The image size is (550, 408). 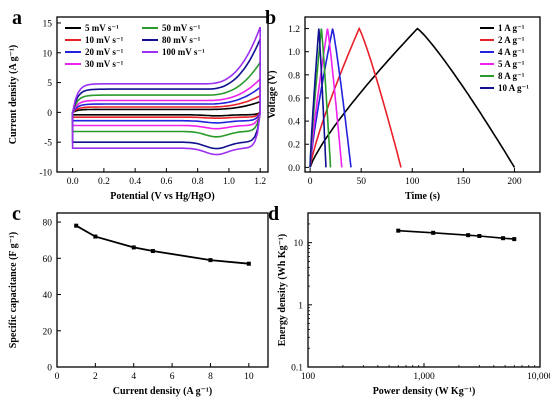 What do you see at coordinates (17, 18) in the screenshot?
I see `panel-label: a` at bounding box center [17, 18].